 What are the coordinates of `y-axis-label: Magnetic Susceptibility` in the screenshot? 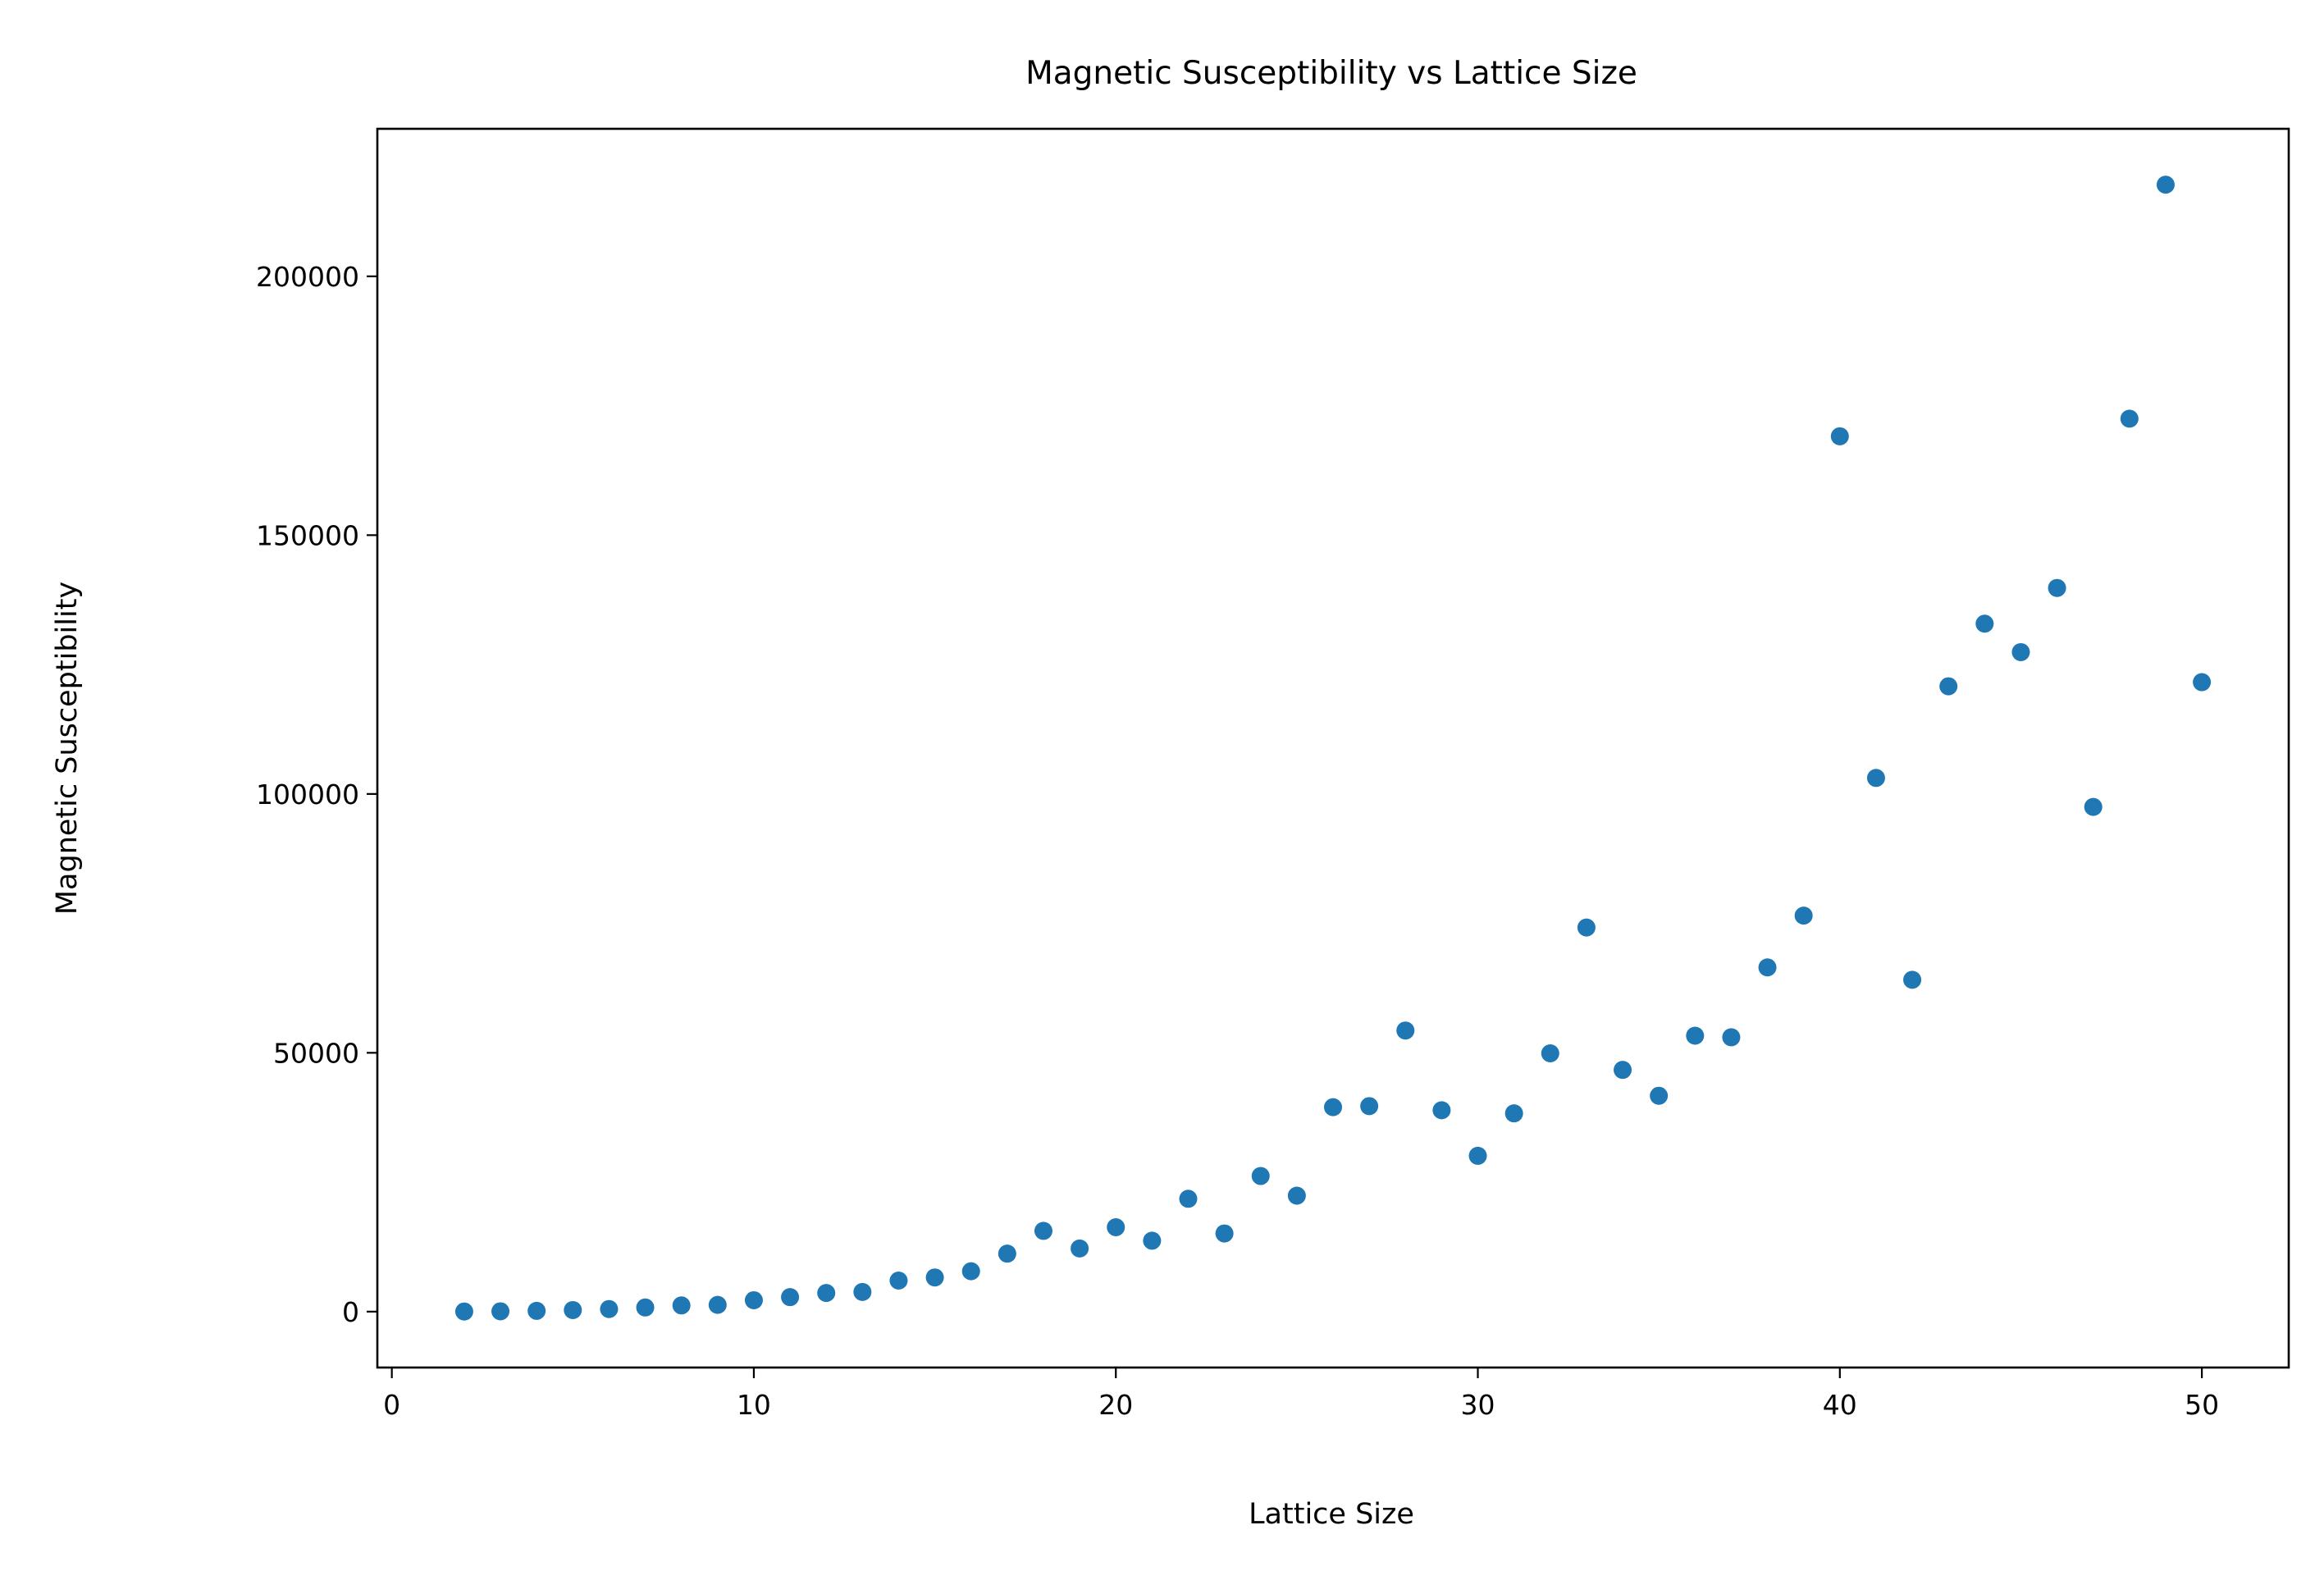 It's located at (67, 748).